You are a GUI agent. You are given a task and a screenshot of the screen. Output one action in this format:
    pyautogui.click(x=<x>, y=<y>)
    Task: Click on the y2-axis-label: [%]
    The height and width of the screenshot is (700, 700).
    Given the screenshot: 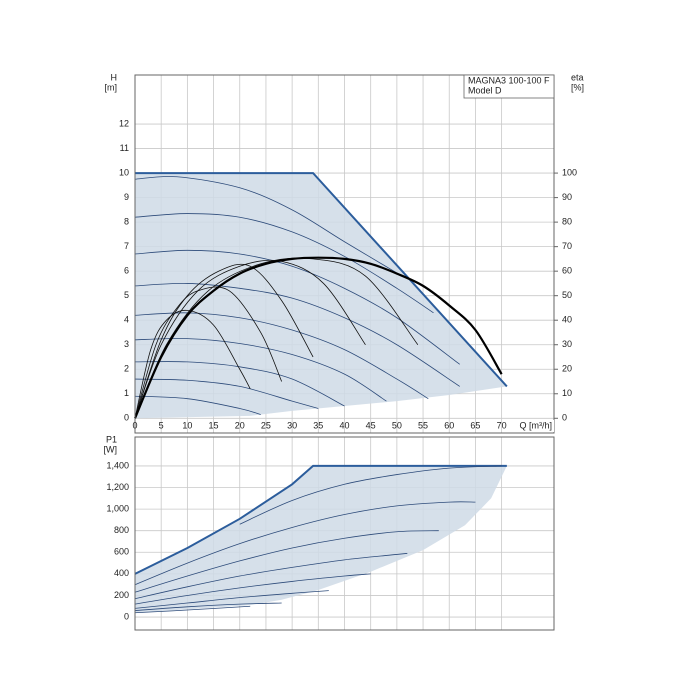 What is the action you would take?
    pyautogui.click(x=577, y=87)
    